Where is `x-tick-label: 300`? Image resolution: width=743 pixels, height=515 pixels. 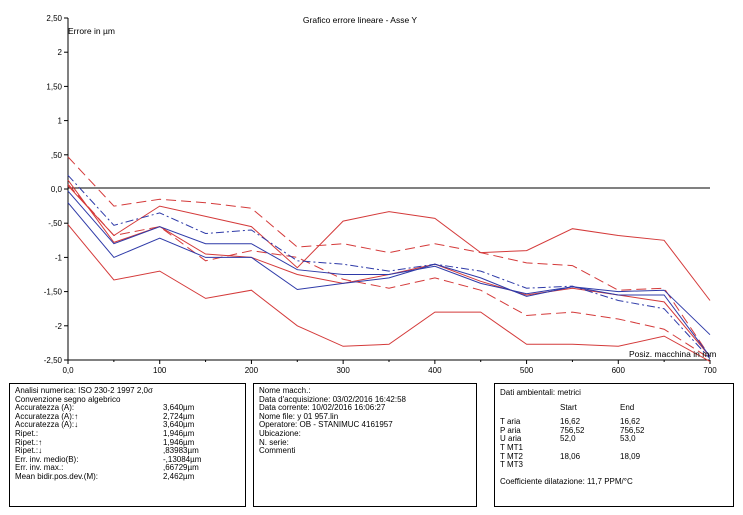 x-tick-label: 300 is located at coordinates (343, 370).